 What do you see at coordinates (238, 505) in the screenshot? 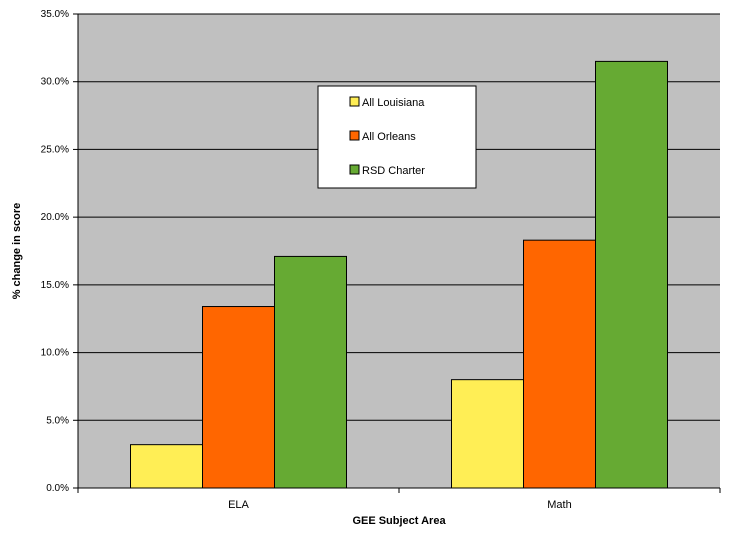
I see `x-tick-label: ELA` at bounding box center [238, 505].